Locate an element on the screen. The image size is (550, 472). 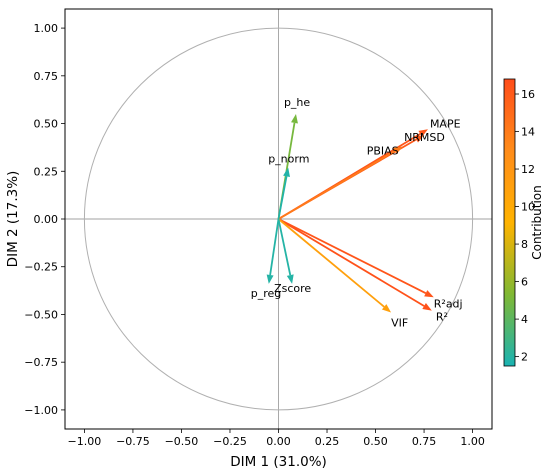
colorbar-tick-label: 6 is located at coordinates (524, 282).